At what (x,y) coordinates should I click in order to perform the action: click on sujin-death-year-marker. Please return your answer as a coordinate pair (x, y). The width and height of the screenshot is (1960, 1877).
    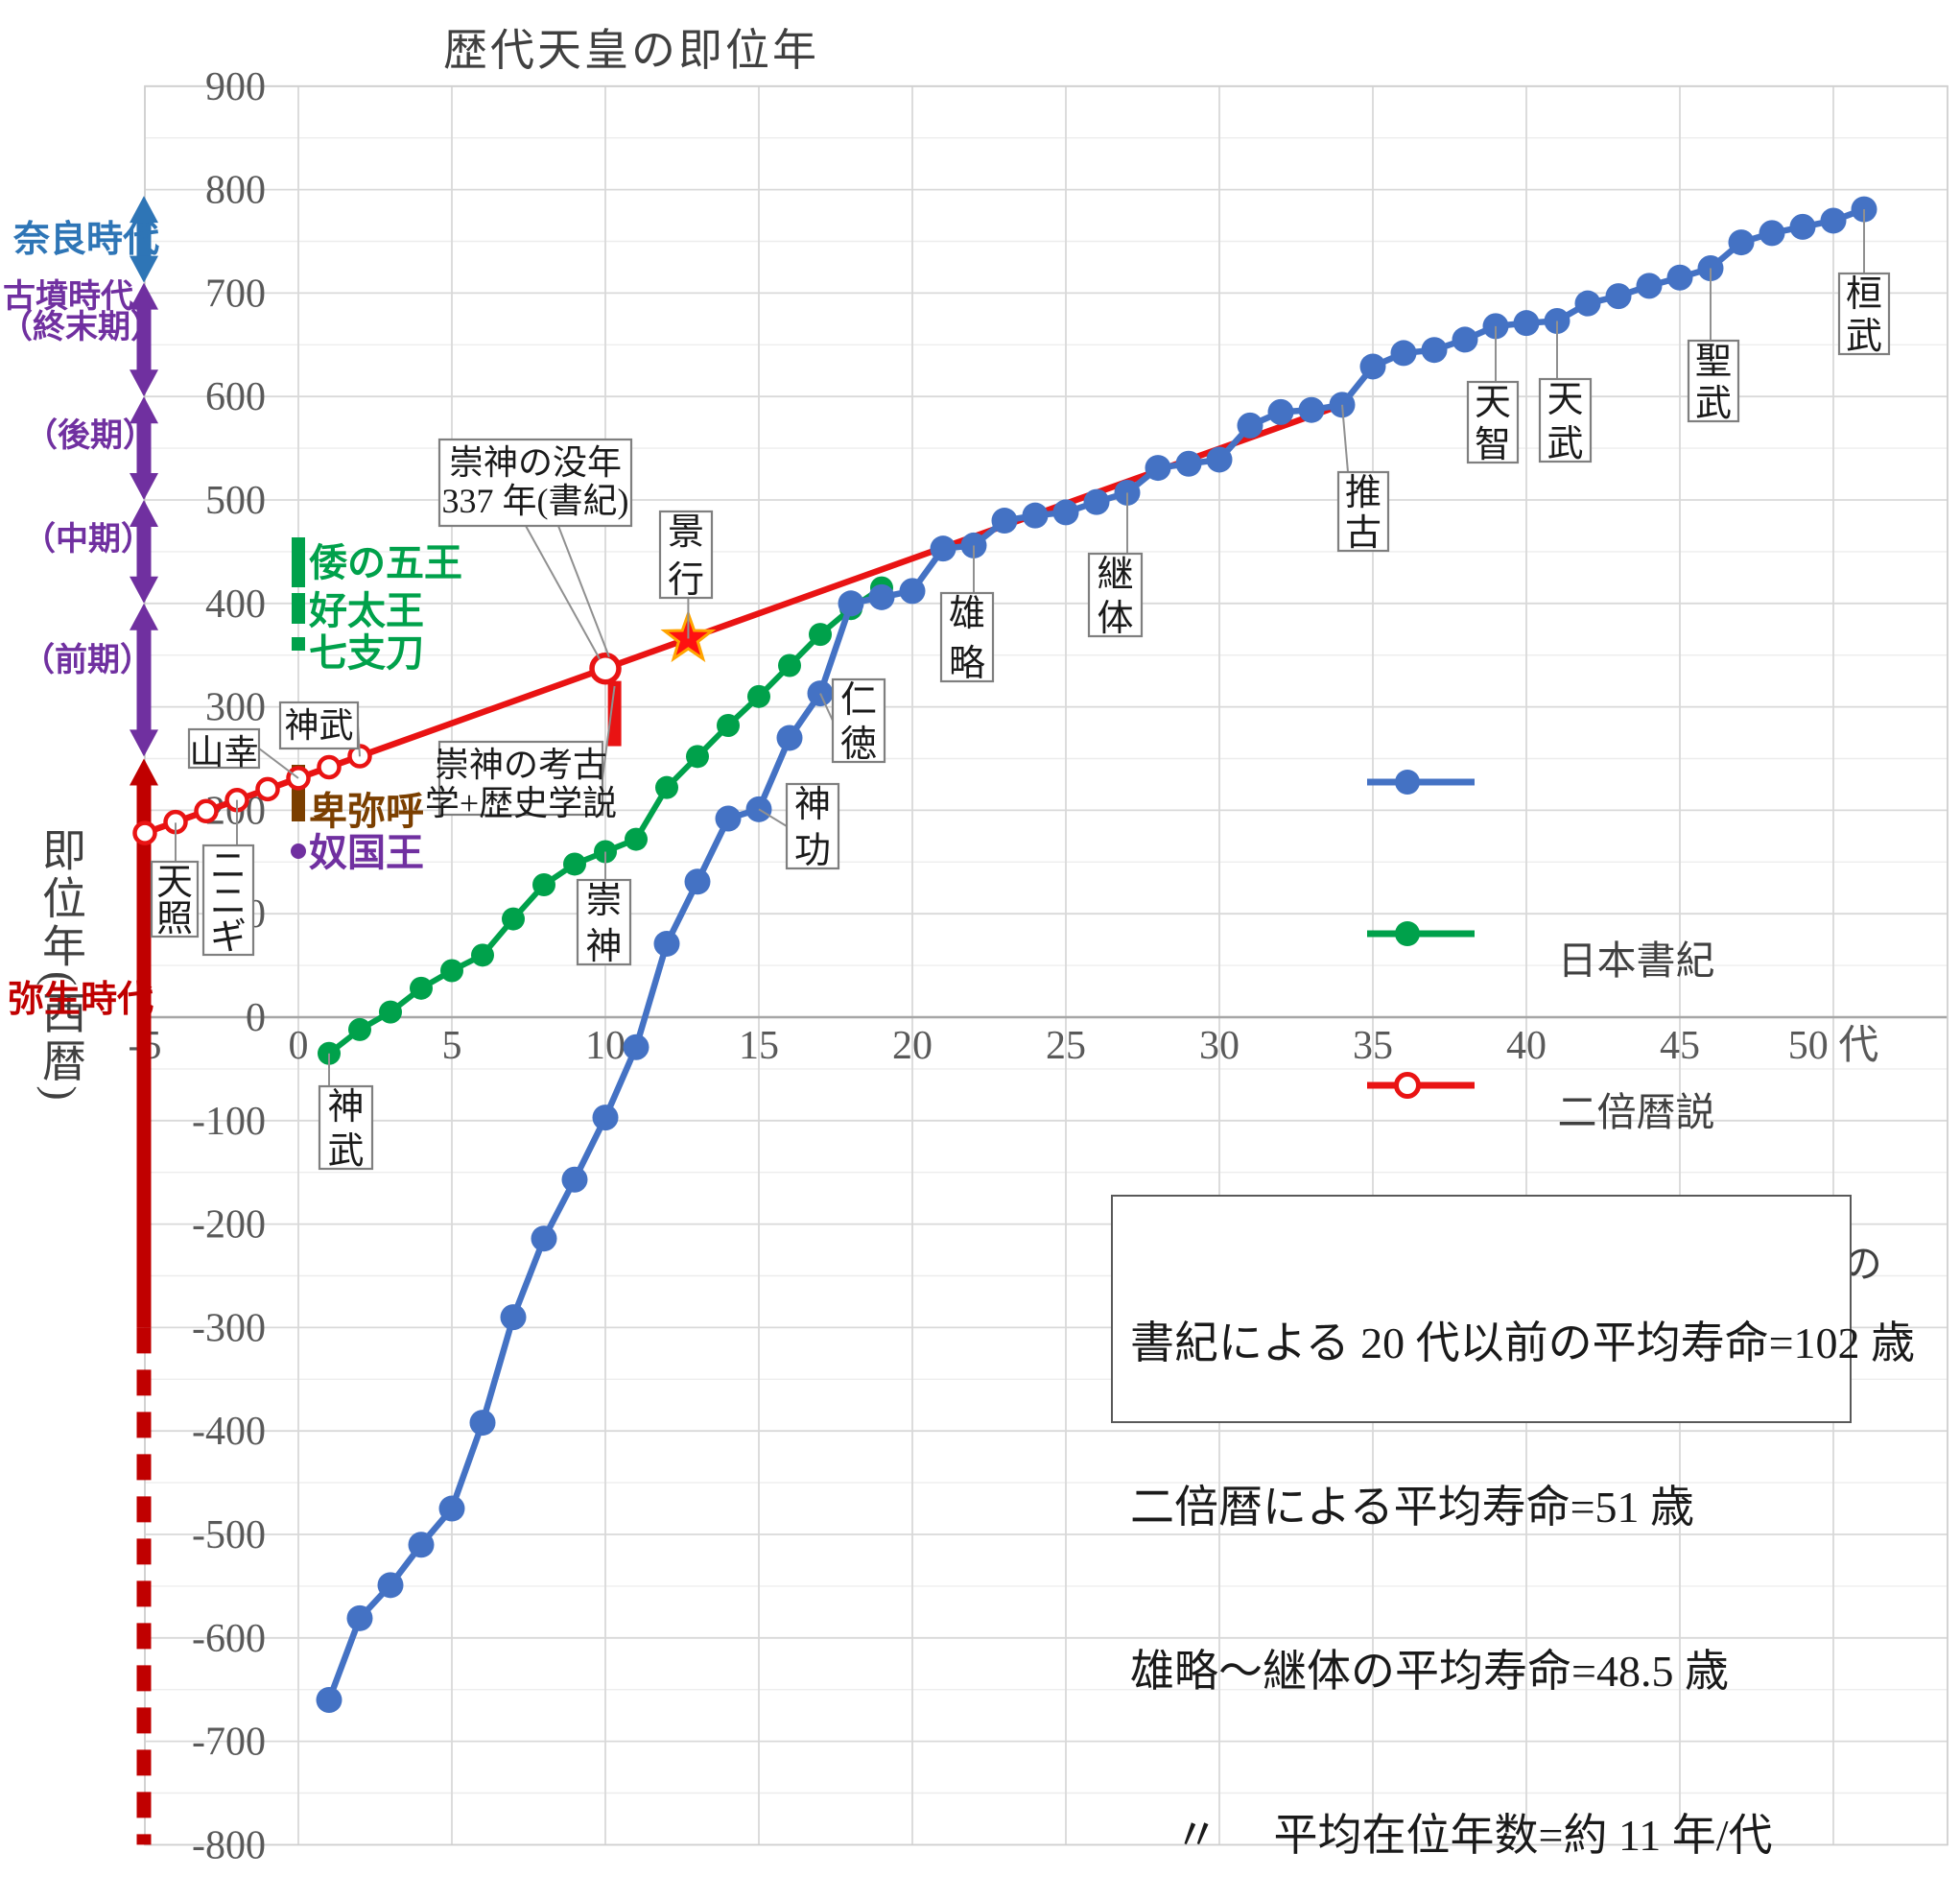
    Looking at the image, I should click on (605, 669).